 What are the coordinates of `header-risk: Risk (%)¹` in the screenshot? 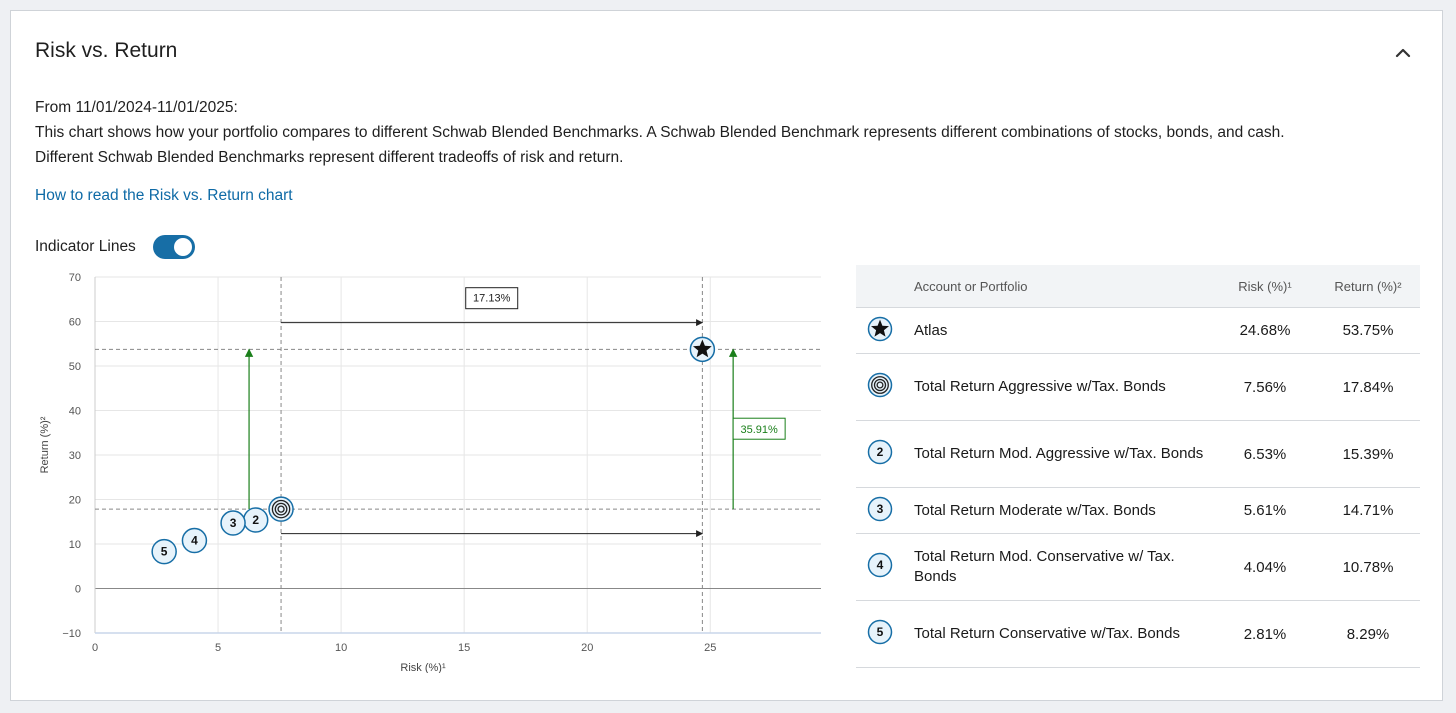 It's located at (1265, 286).